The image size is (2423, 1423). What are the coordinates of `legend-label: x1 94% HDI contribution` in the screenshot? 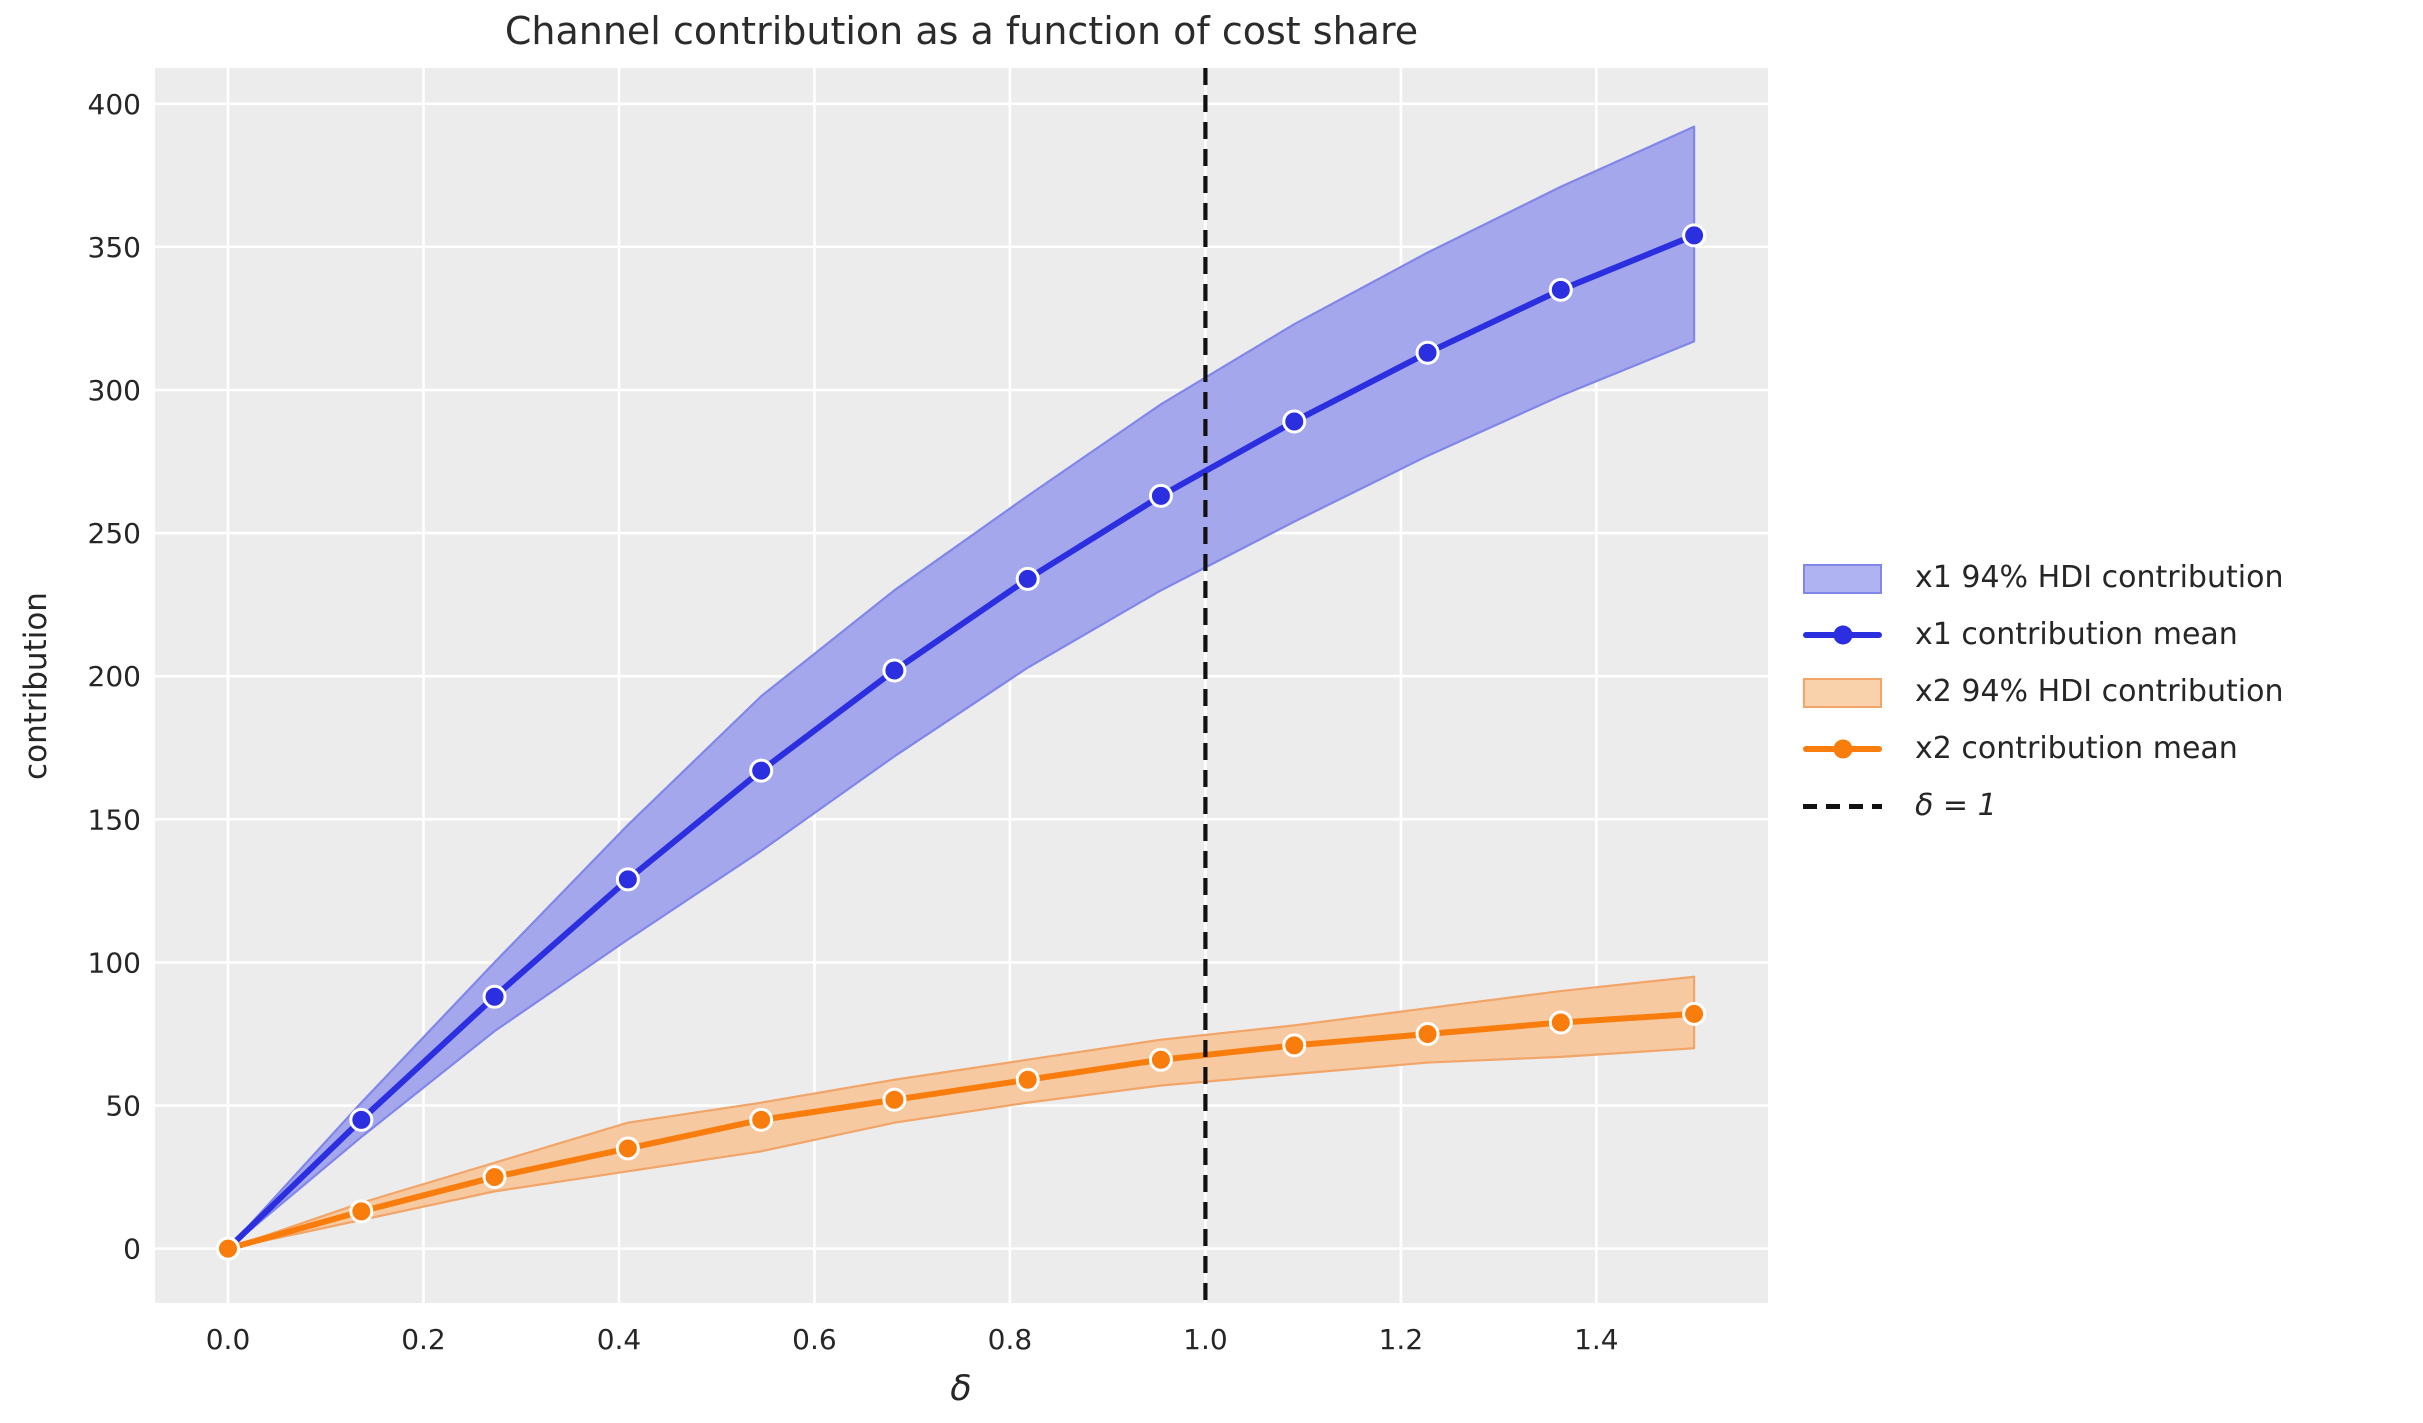 It's located at (2099, 577).